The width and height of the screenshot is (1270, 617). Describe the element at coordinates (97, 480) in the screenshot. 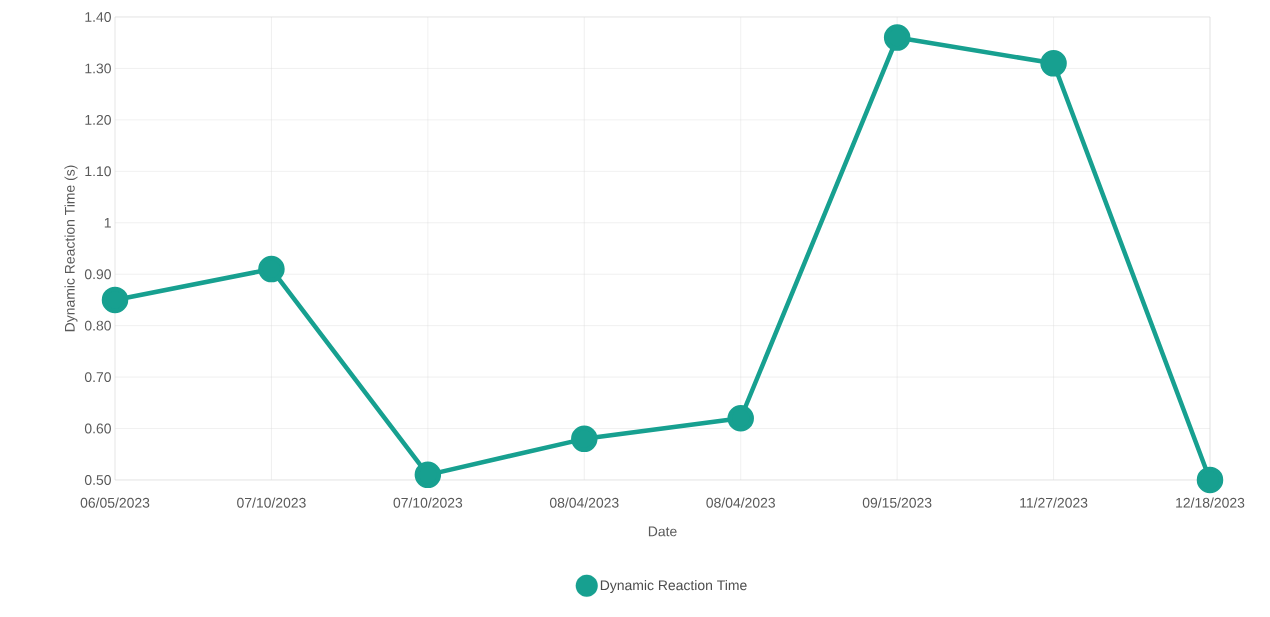

I see `y-tick-label: 0.50` at that location.